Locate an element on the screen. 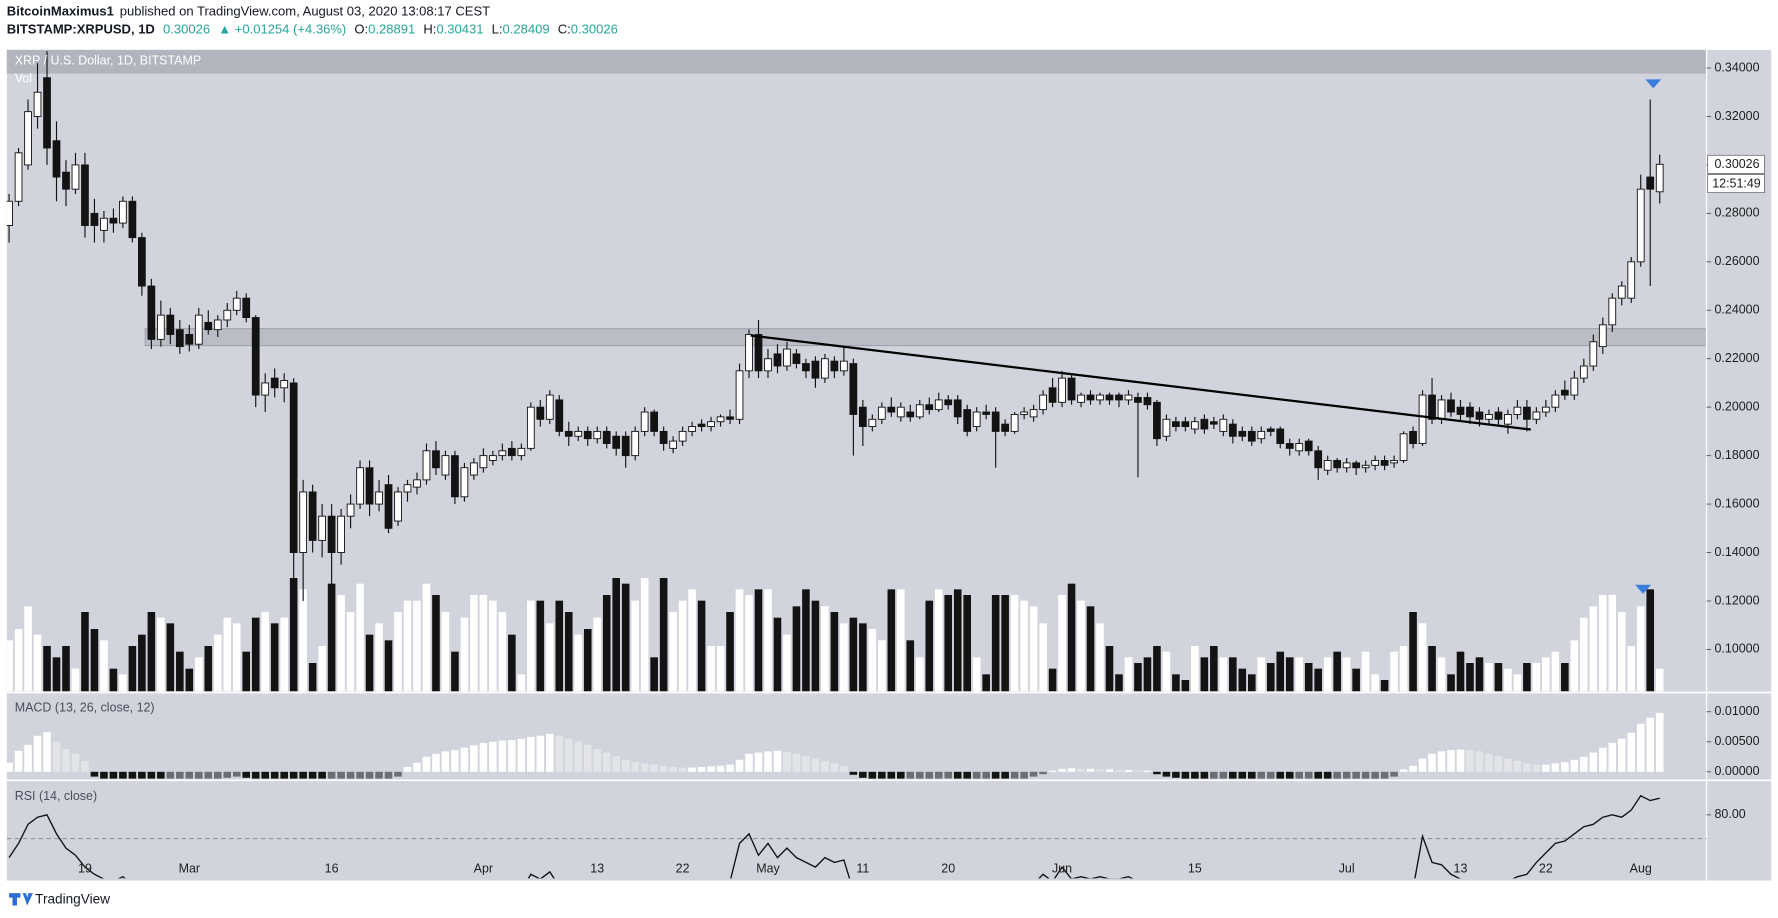 Image resolution: width=1778 pixels, height=918 pixels. y-tick-label: 0.28000 is located at coordinates (1737, 213).